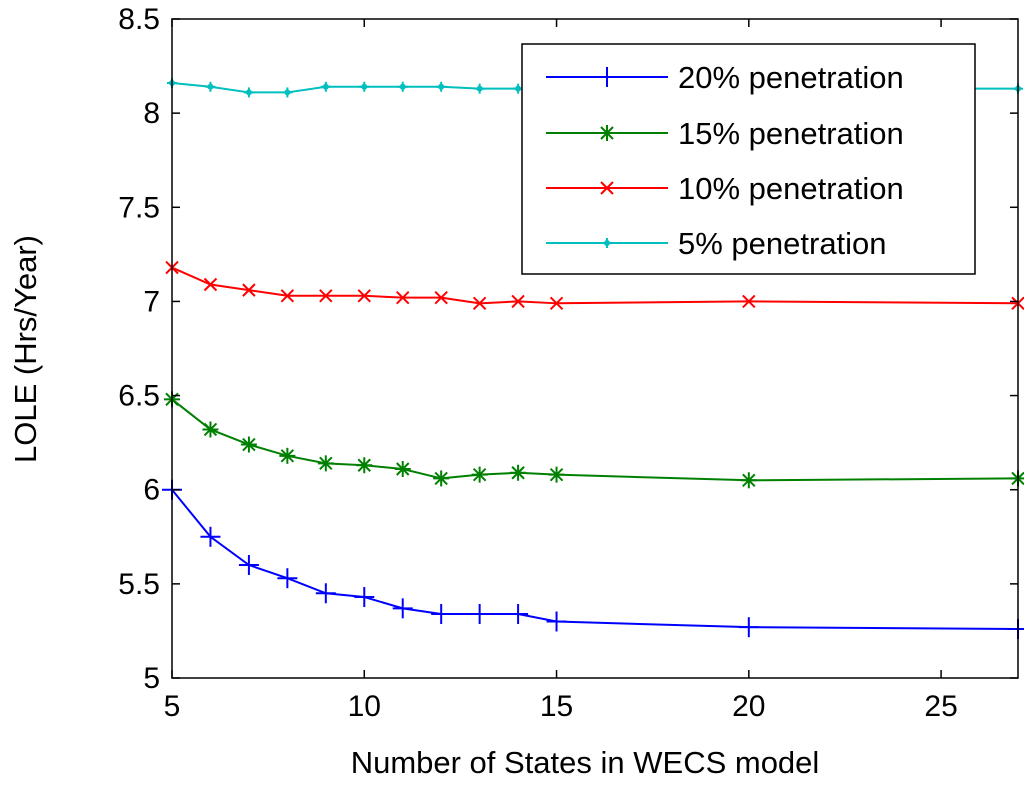  I want to click on y-tick-label: 5, so click(151, 678).